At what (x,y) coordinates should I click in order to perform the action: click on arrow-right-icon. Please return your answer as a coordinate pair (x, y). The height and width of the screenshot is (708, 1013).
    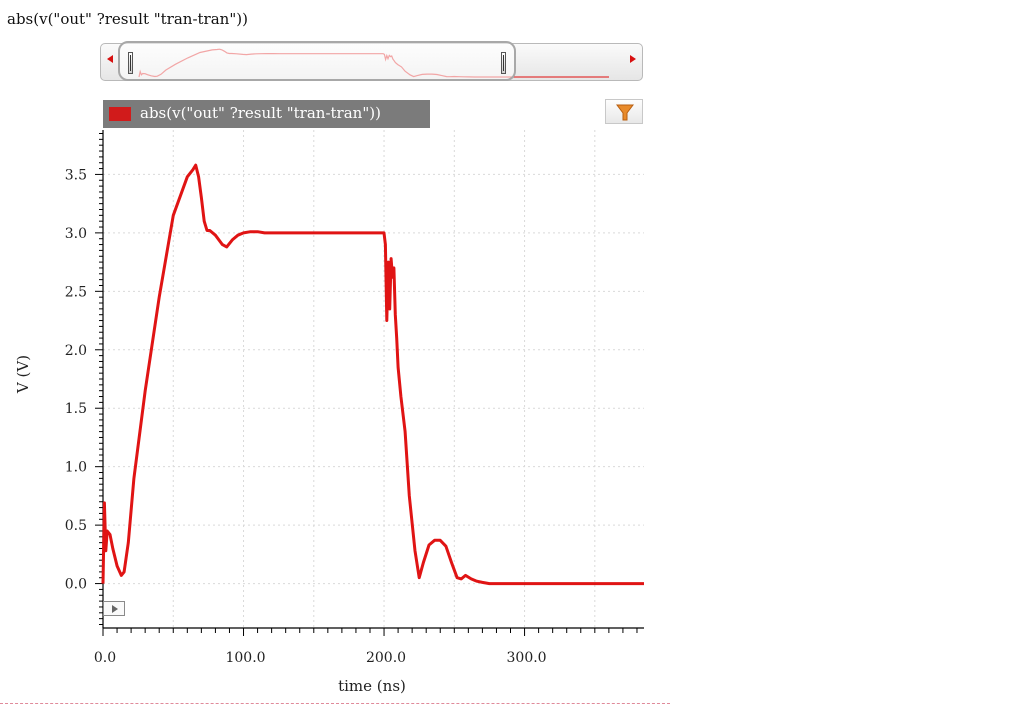
    Looking at the image, I should click on (633, 59).